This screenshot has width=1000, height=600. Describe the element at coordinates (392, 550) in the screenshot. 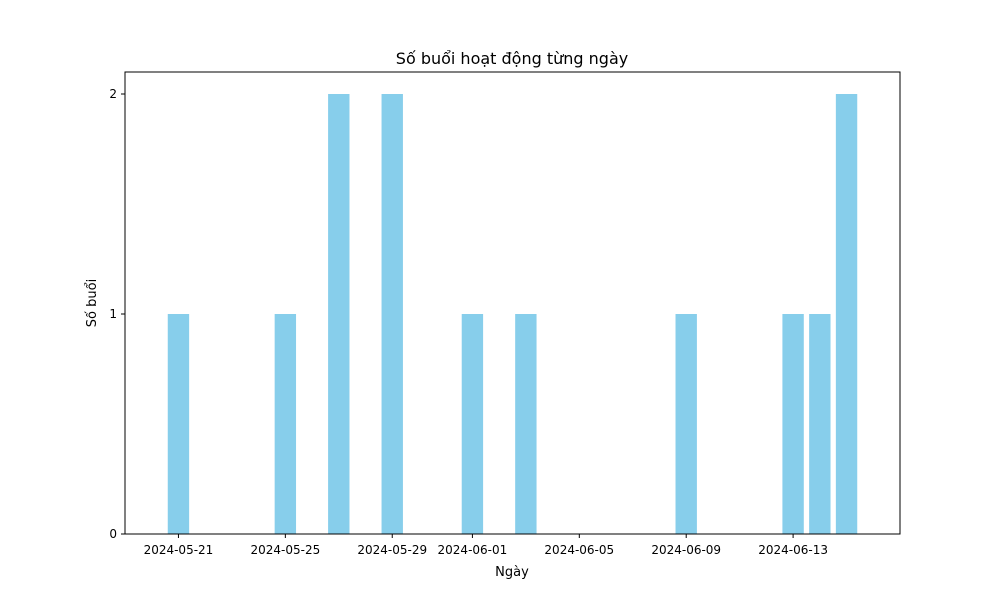

I see `x-tick-label: 2024-05-29` at that location.